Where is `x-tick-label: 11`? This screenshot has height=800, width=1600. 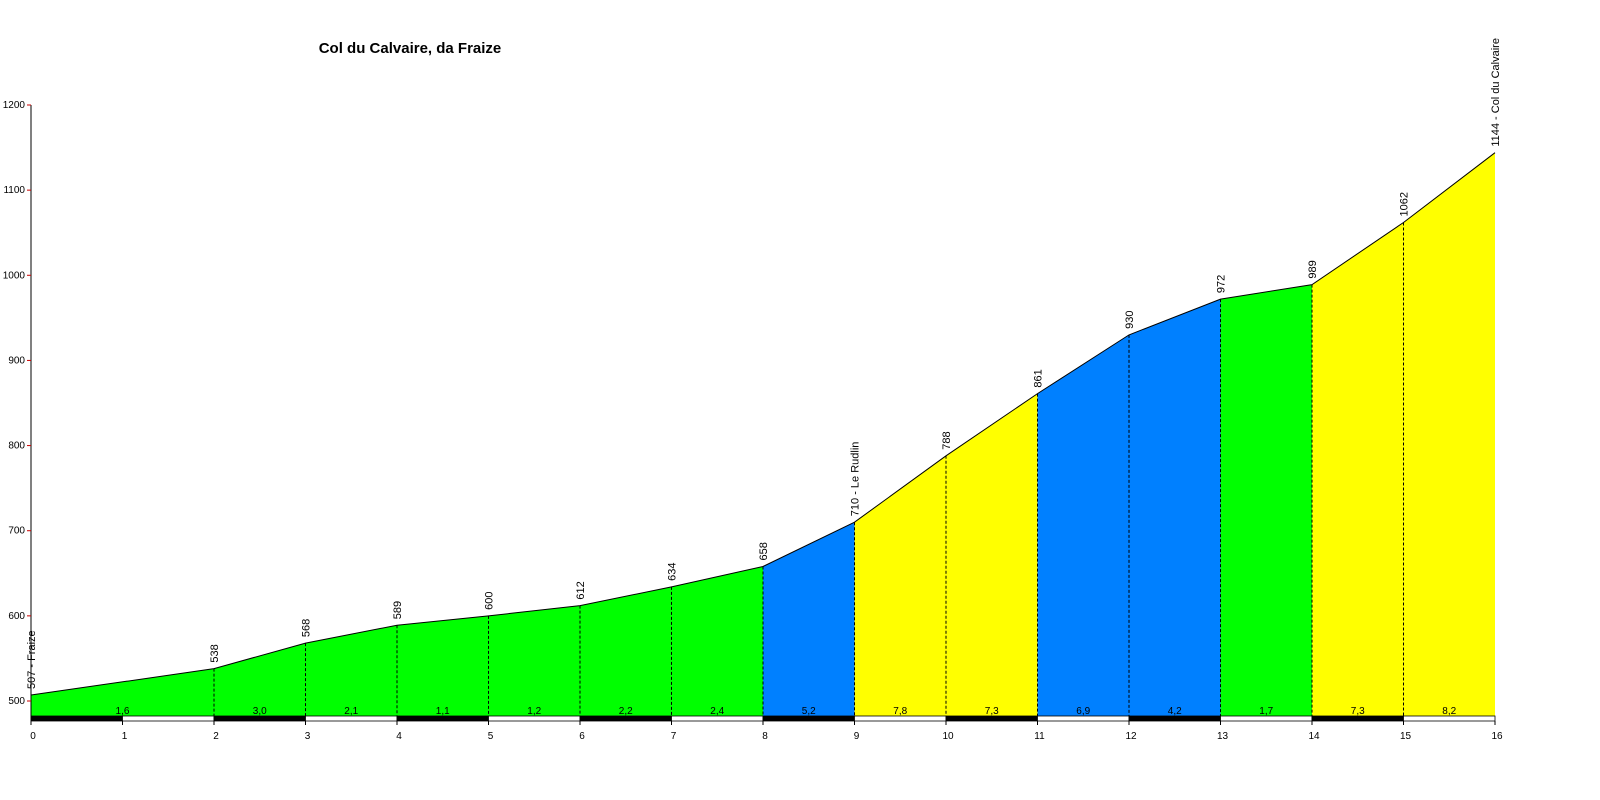
x-tick-label: 11 is located at coordinates (1039, 736).